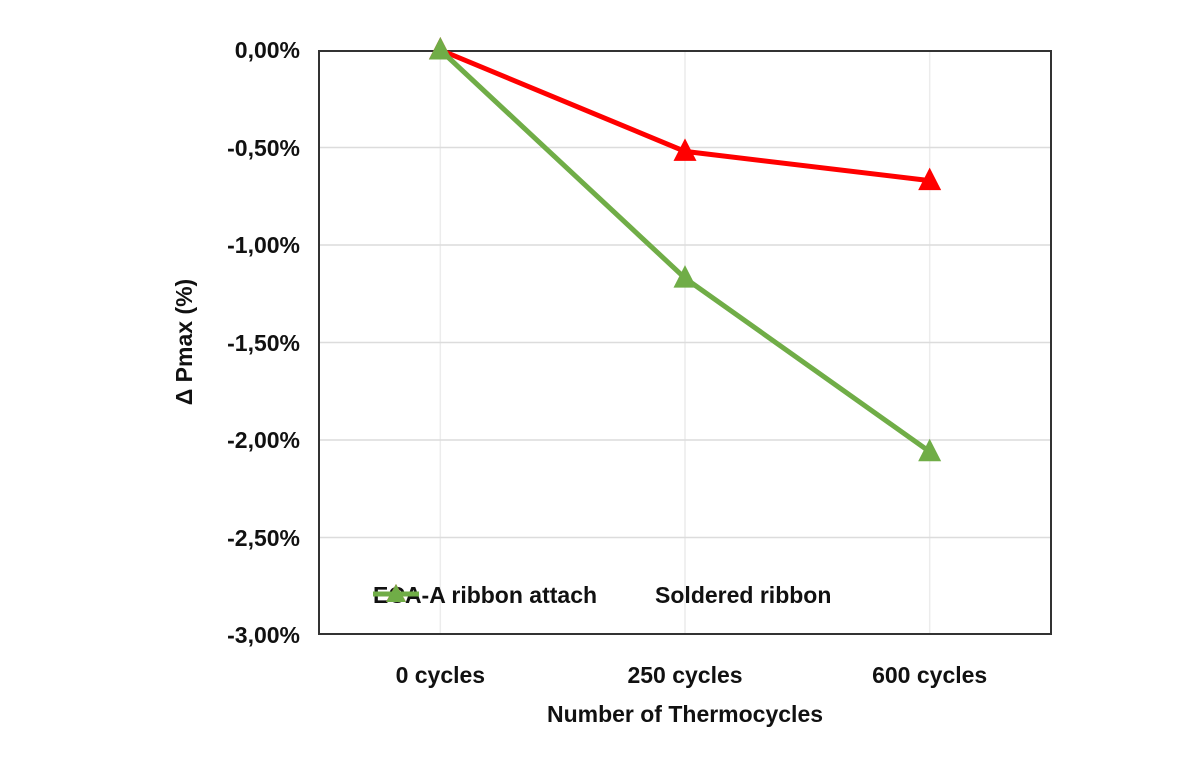  I want to click on y-tick-label: -1,50%, so click(263, 342).